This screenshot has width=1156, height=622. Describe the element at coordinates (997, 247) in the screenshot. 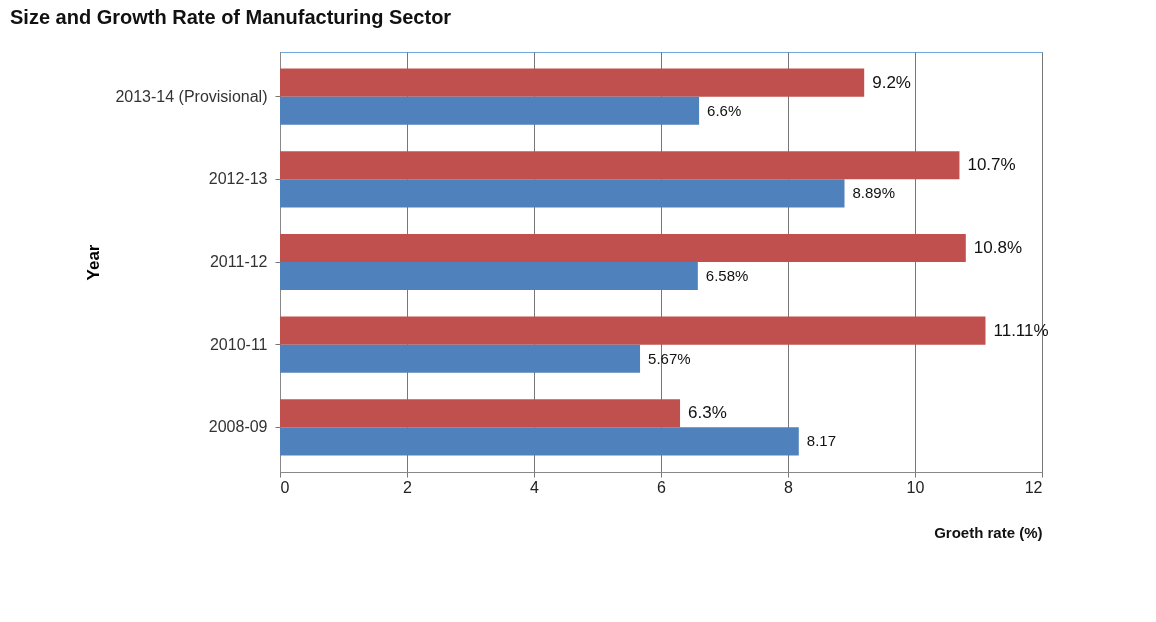

I see `data-label: 10.8%` at that location.